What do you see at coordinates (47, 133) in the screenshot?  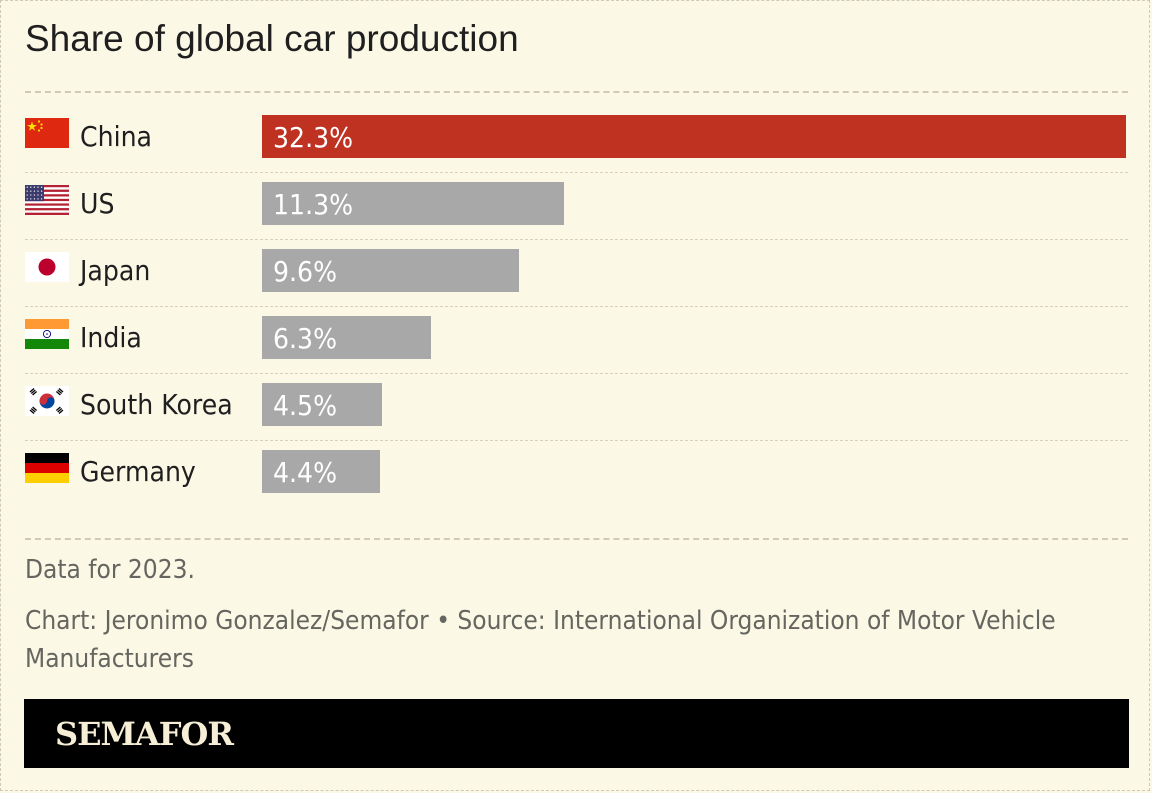 I see `china-flag-icon` at bounding box center [47, 133].